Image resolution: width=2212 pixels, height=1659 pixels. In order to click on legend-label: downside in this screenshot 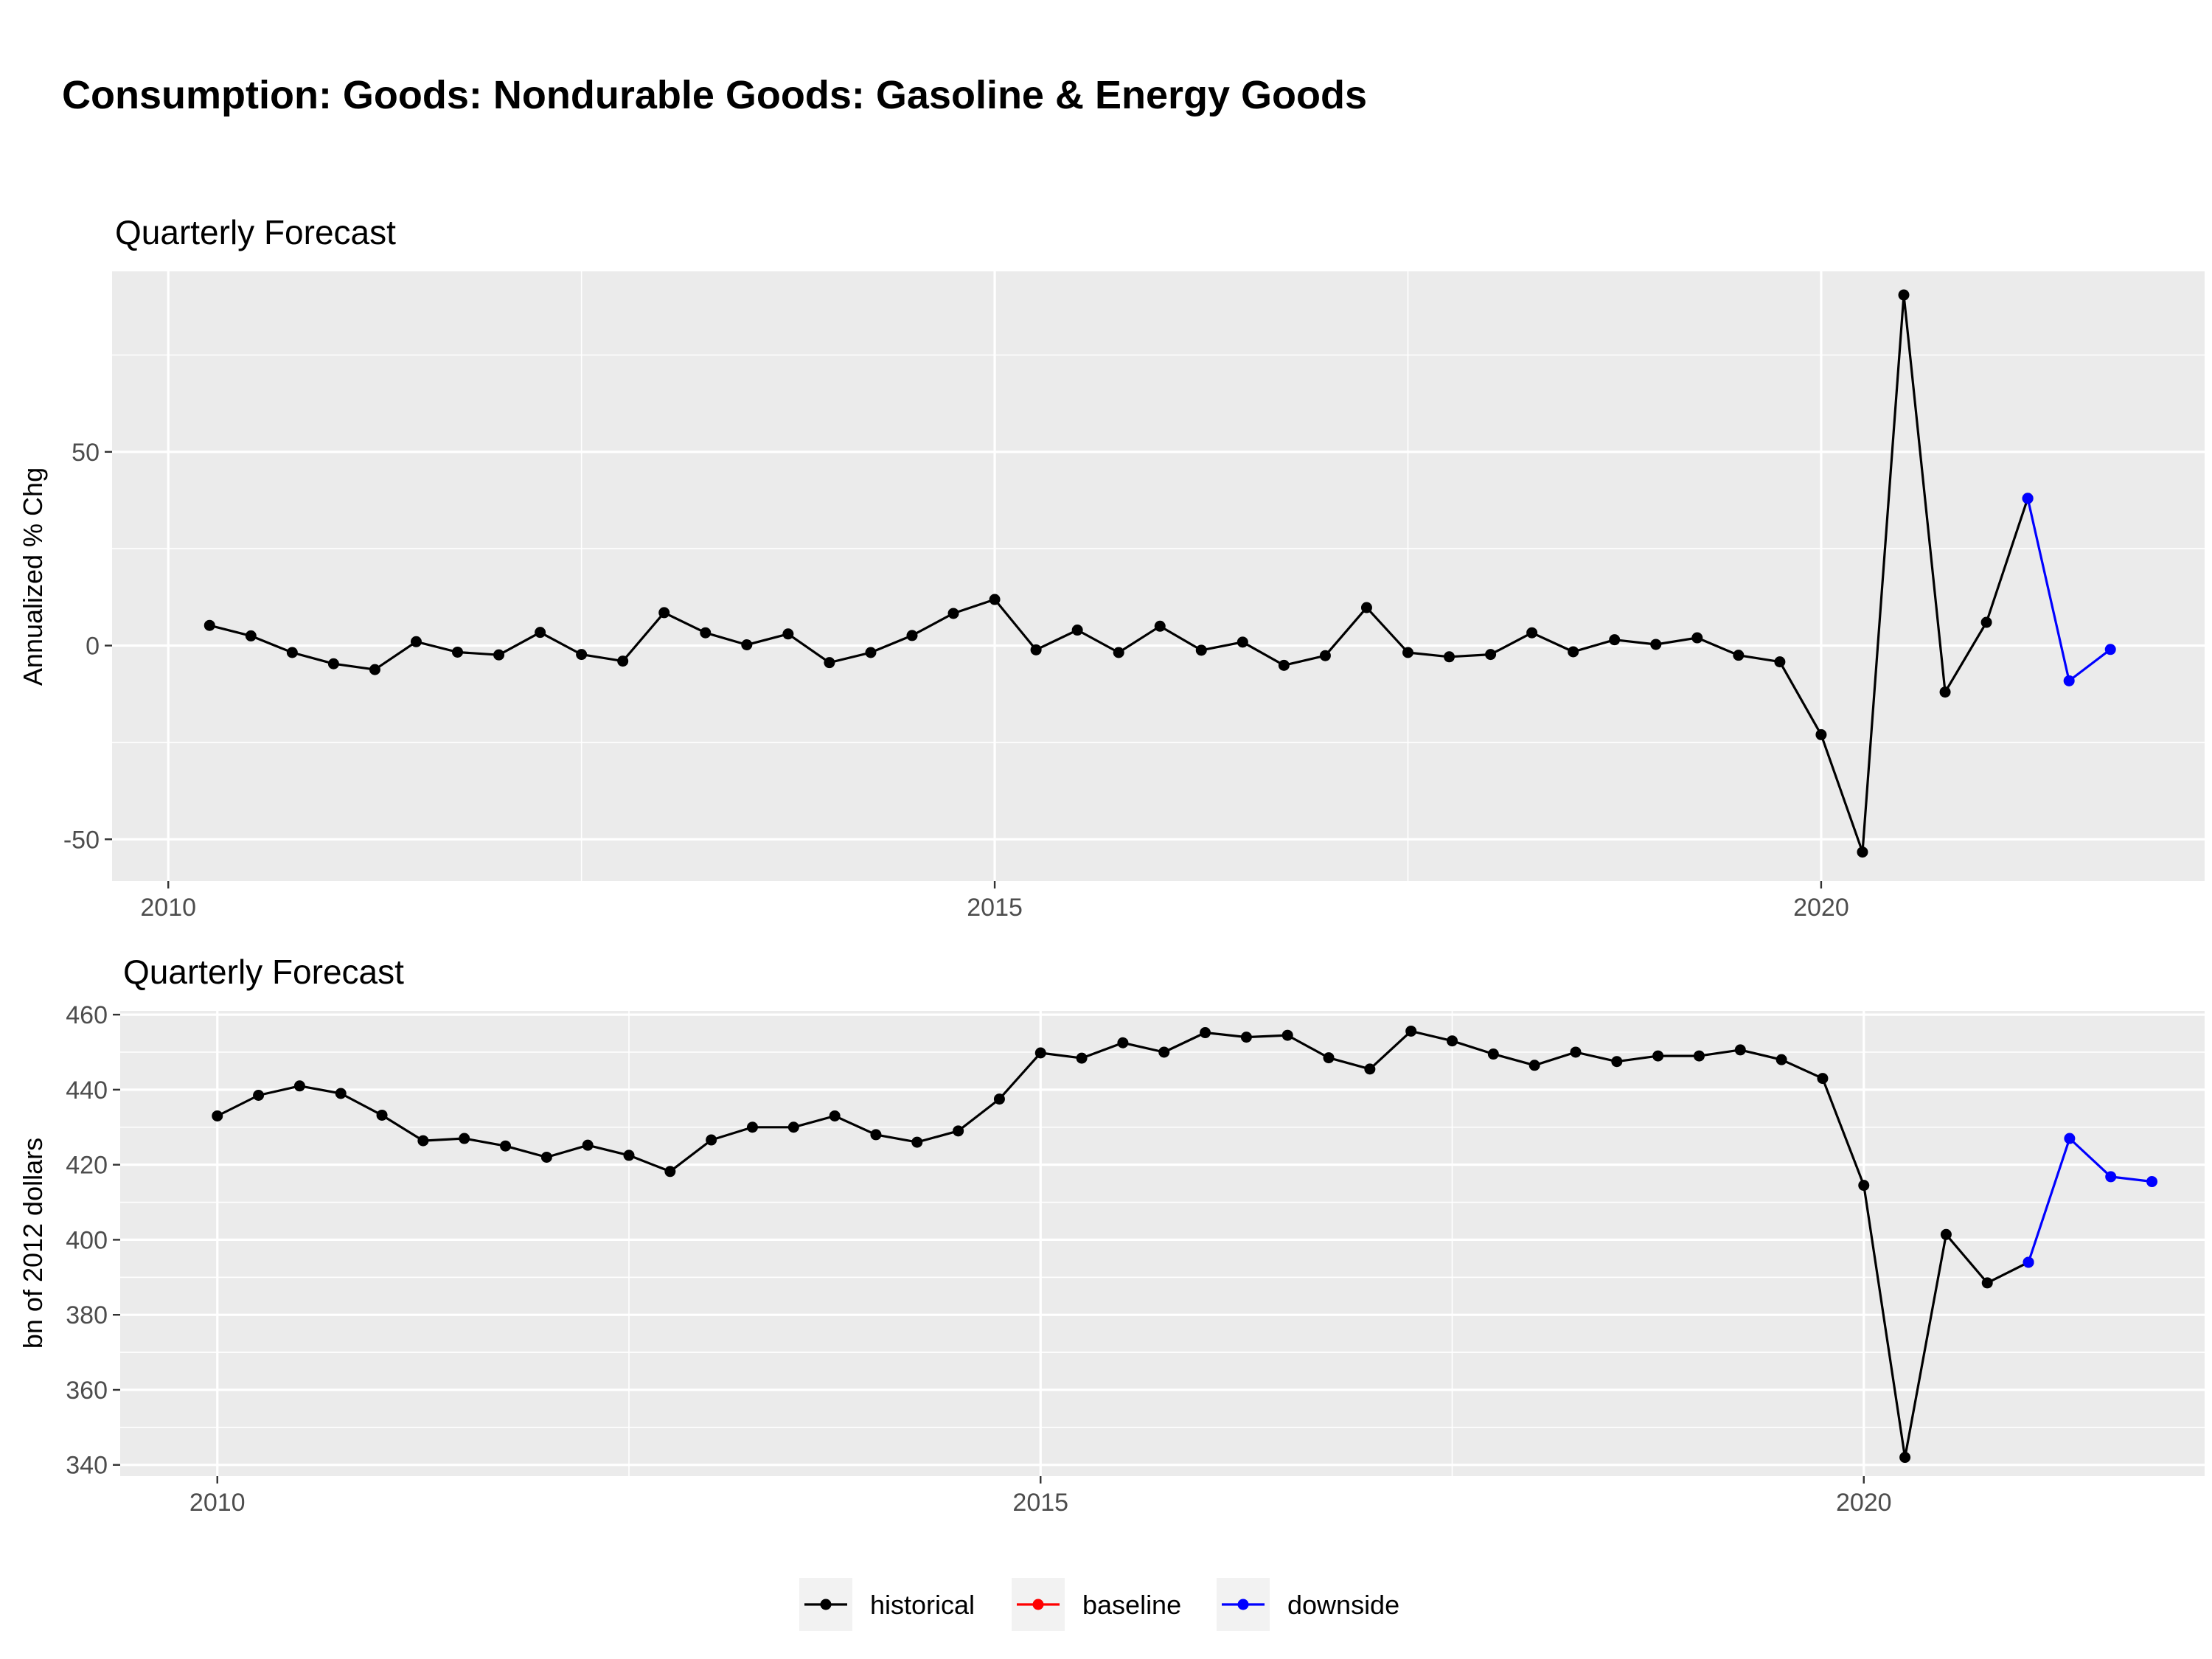, I will do `click(1343, 1605)`.